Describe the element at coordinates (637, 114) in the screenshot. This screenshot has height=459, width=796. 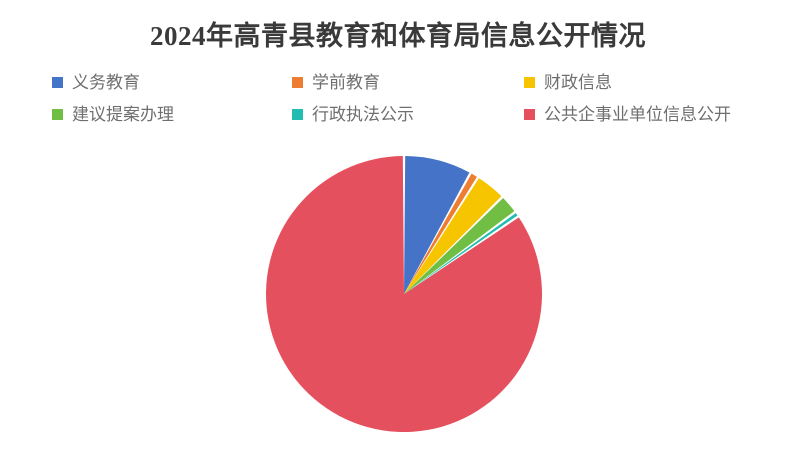
I see `legend-item-label: 公共企事业单位信息公开` at that location.